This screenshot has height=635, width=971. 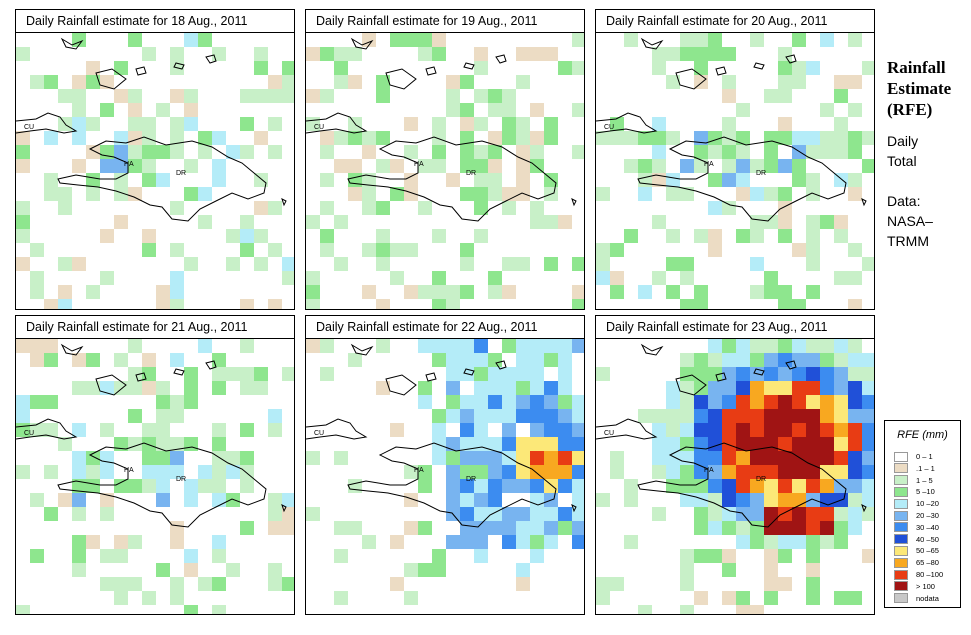 What do you see at coordinates (319, 127) in the screenshot?
I see `country-label-cuba: CU` at bounding box center [319, 127].